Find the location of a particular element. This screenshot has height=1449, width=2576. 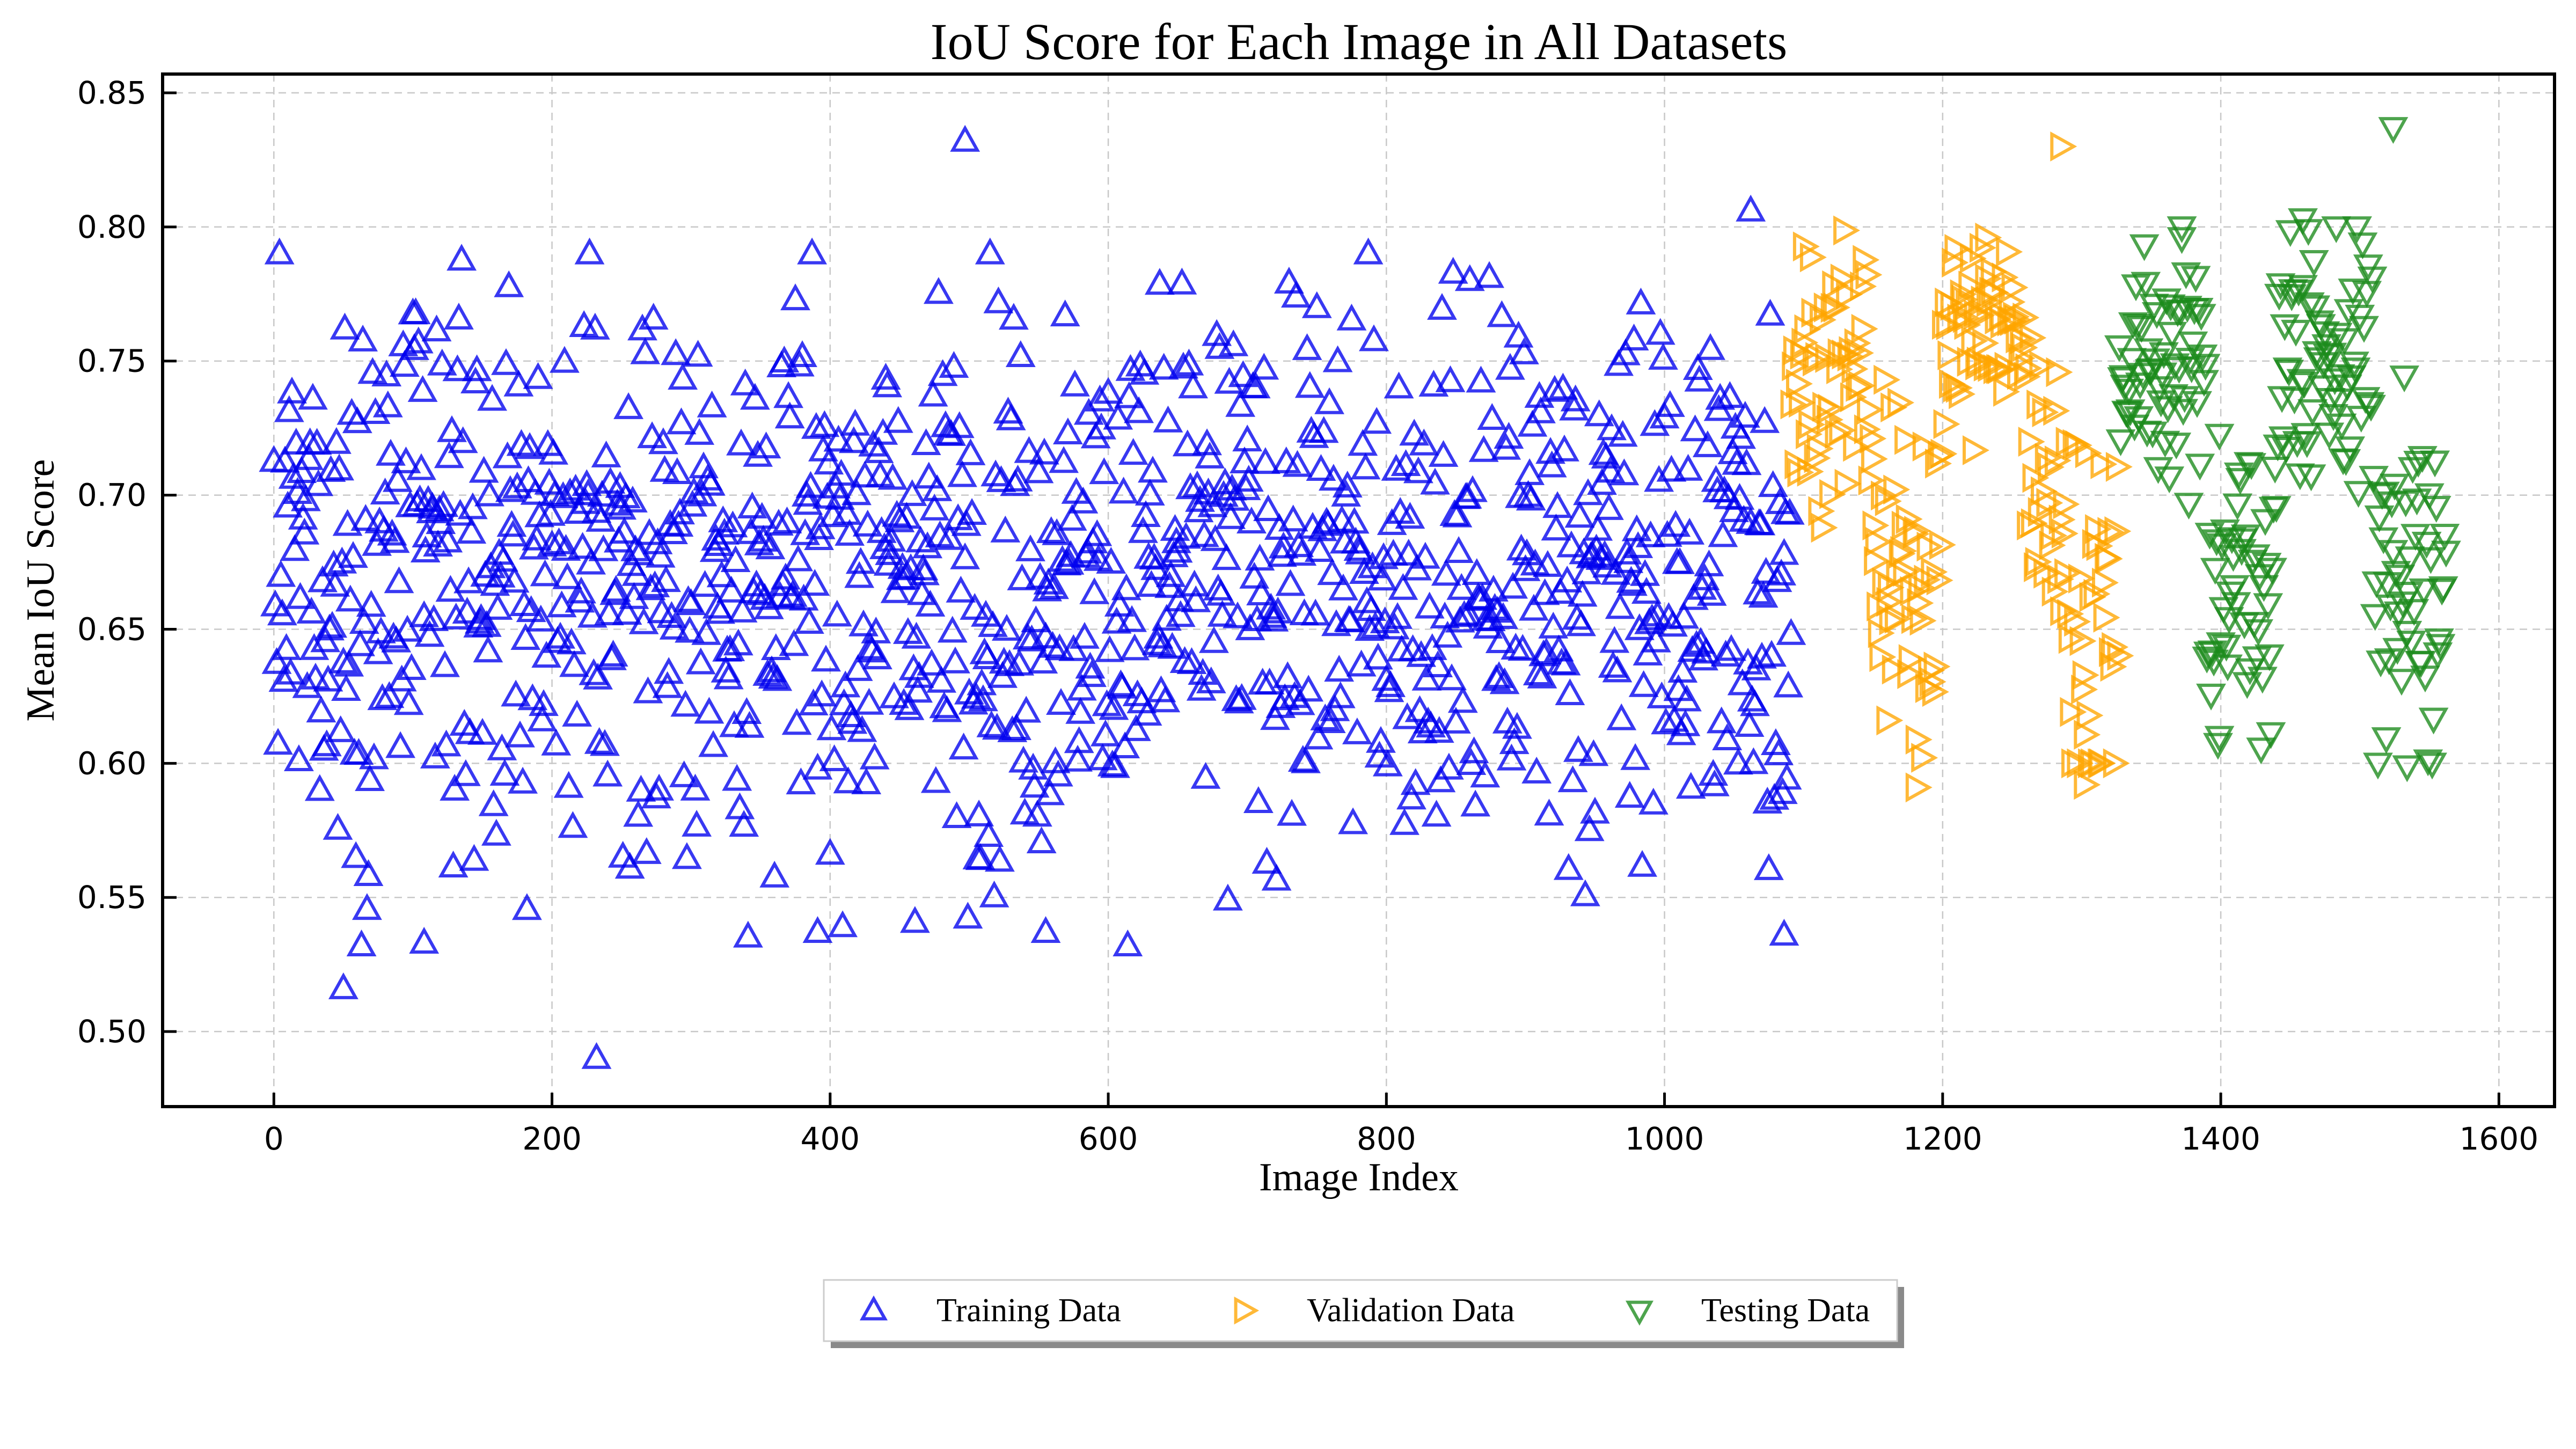

x-axis-label: Image Index is located at coordinates (1359, 1177).